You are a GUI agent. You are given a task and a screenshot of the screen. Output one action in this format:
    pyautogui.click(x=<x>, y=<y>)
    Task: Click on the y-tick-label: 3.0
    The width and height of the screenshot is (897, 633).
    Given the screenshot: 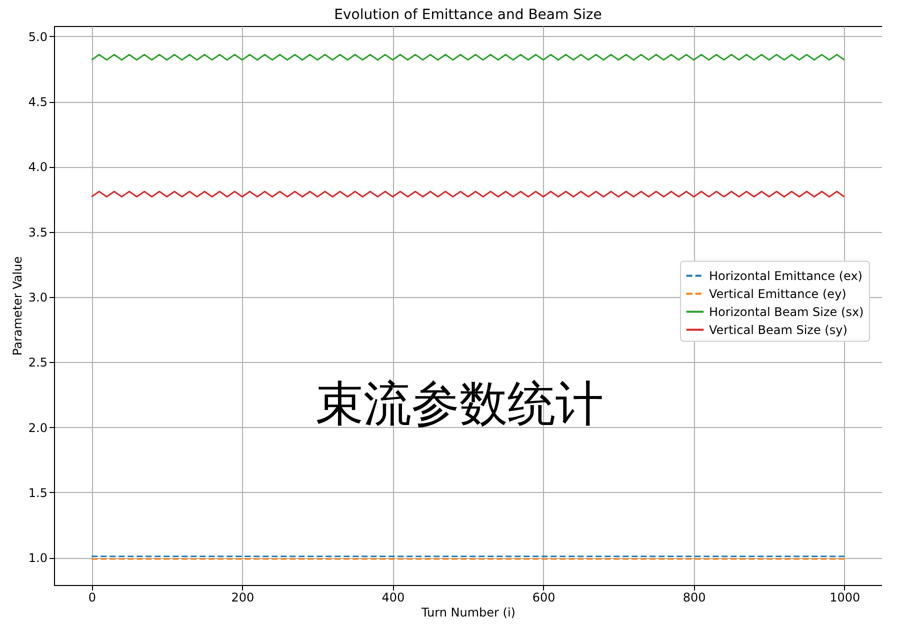 What is the action you would take?
    pyautogui.click(x=38, y=297)
    